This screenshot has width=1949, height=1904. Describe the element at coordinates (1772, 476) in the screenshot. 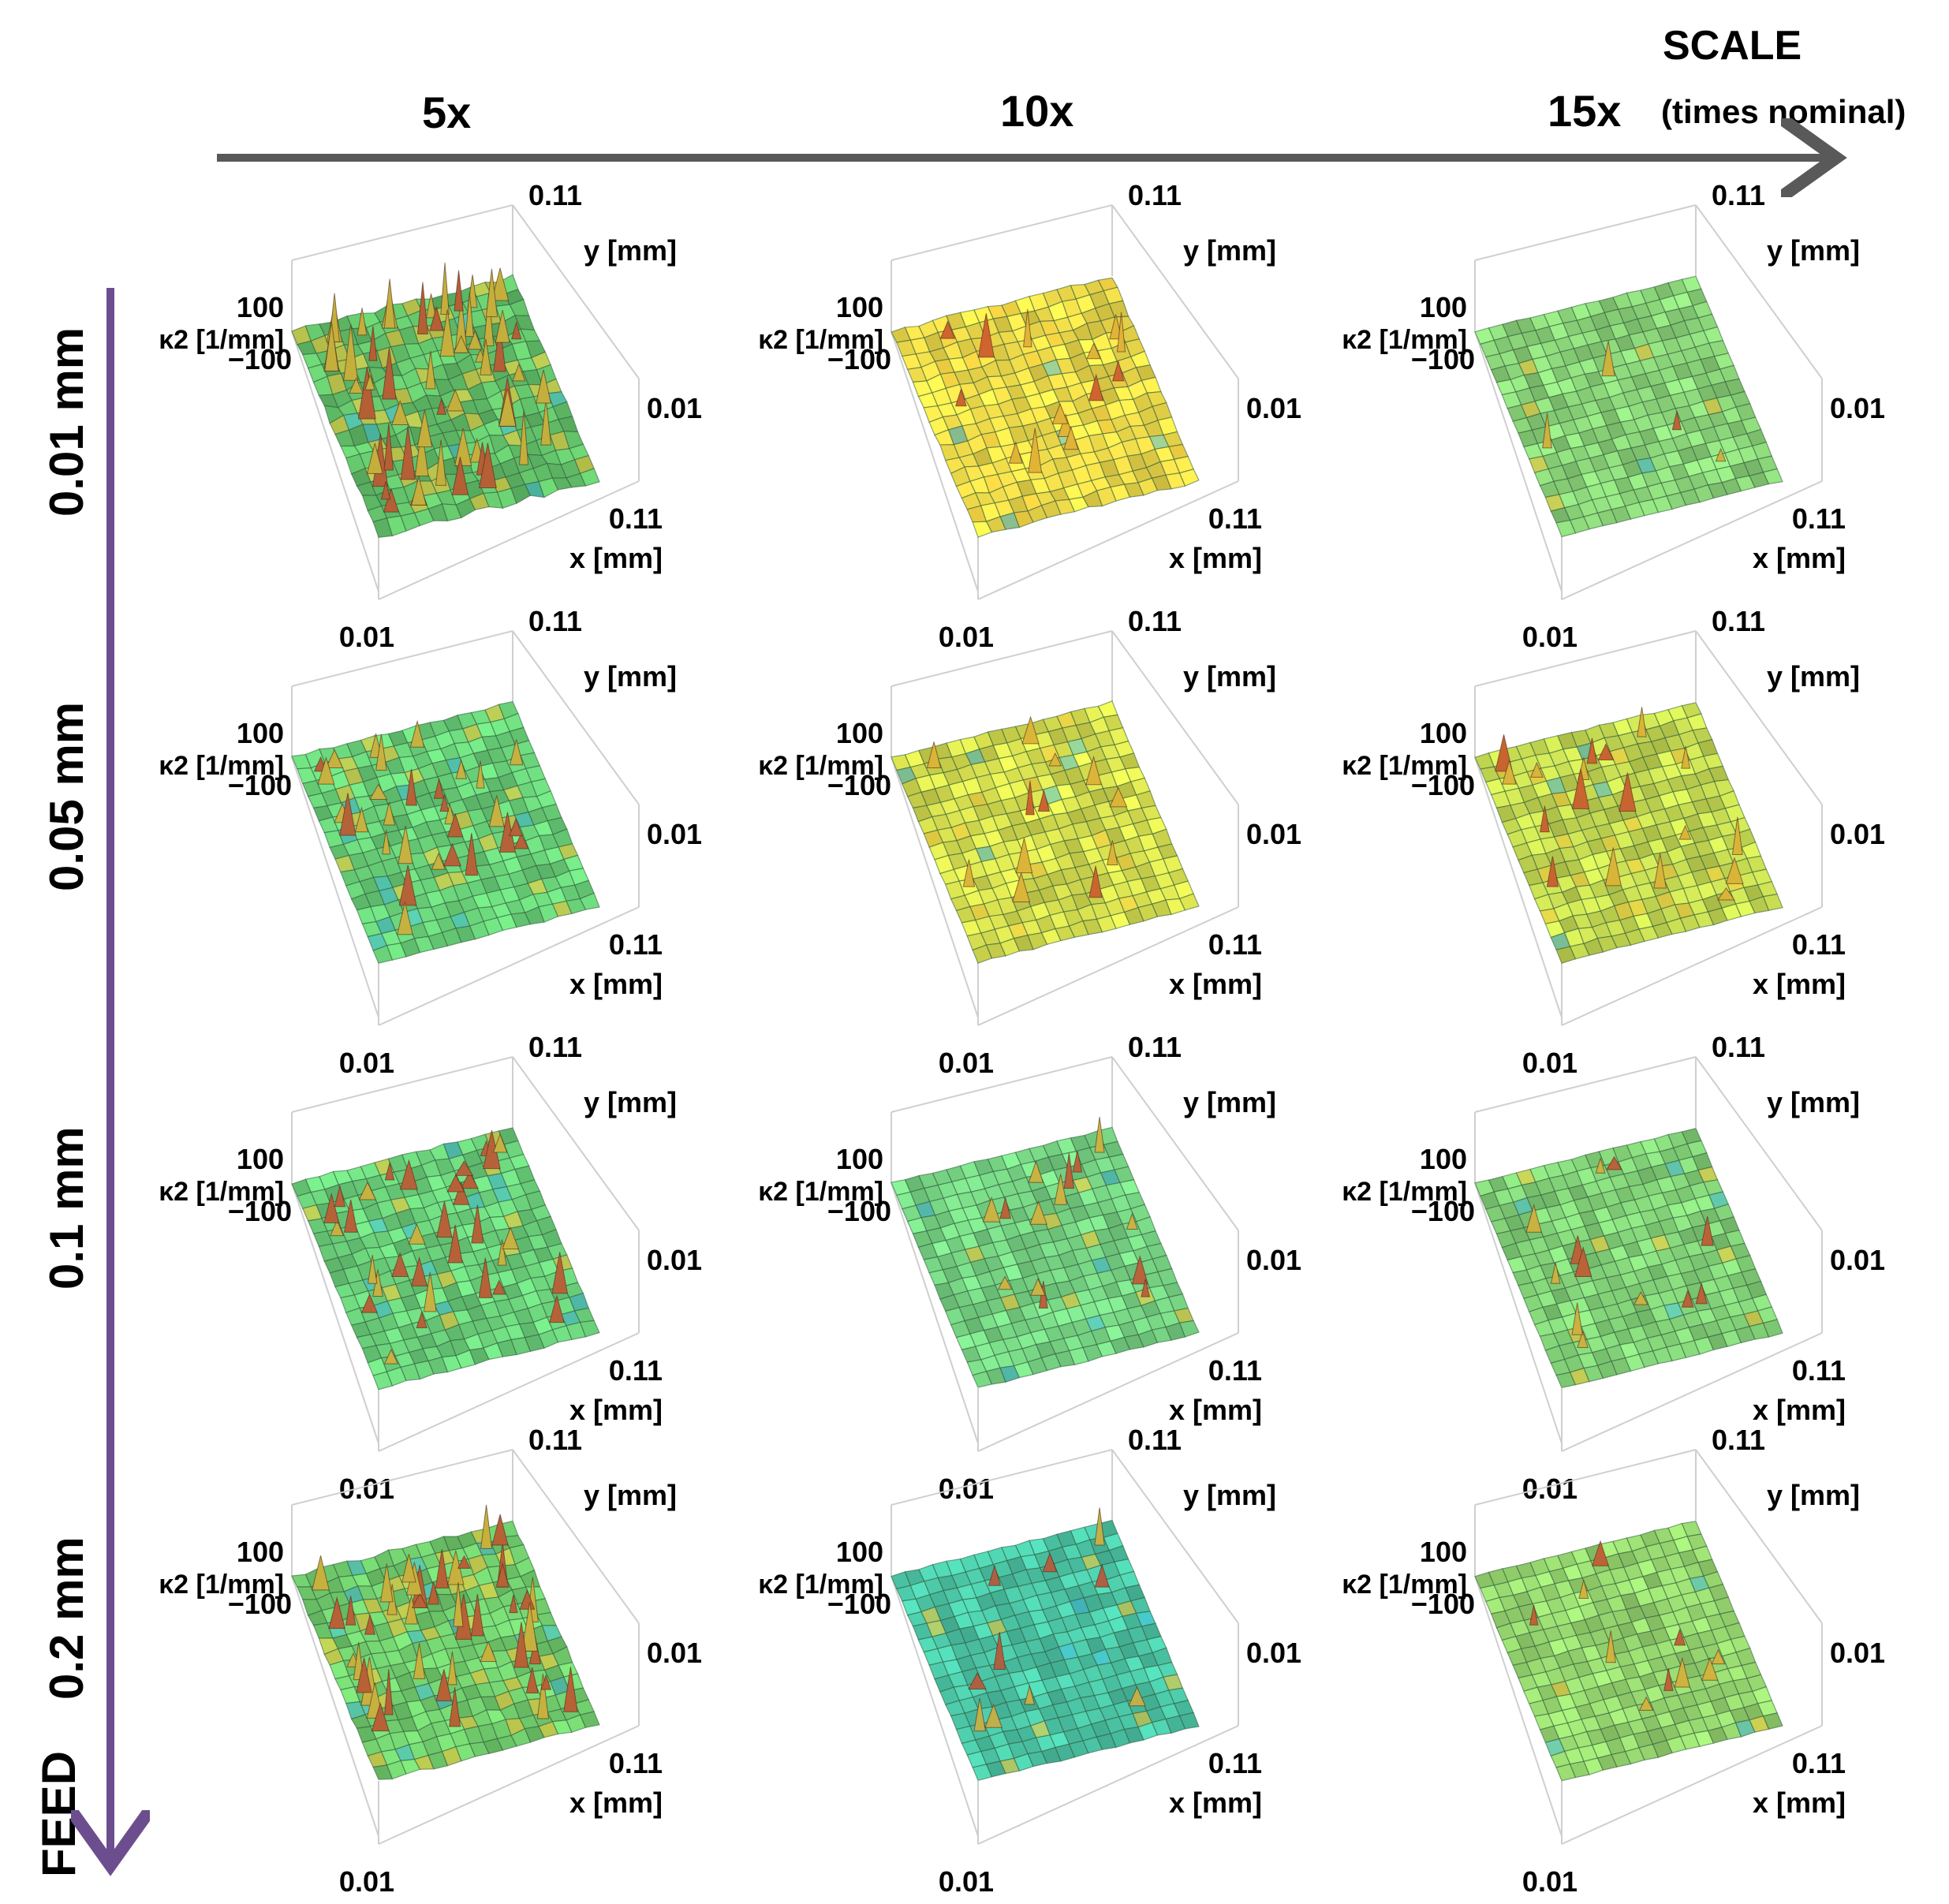

I see `surface-facet` at that location.